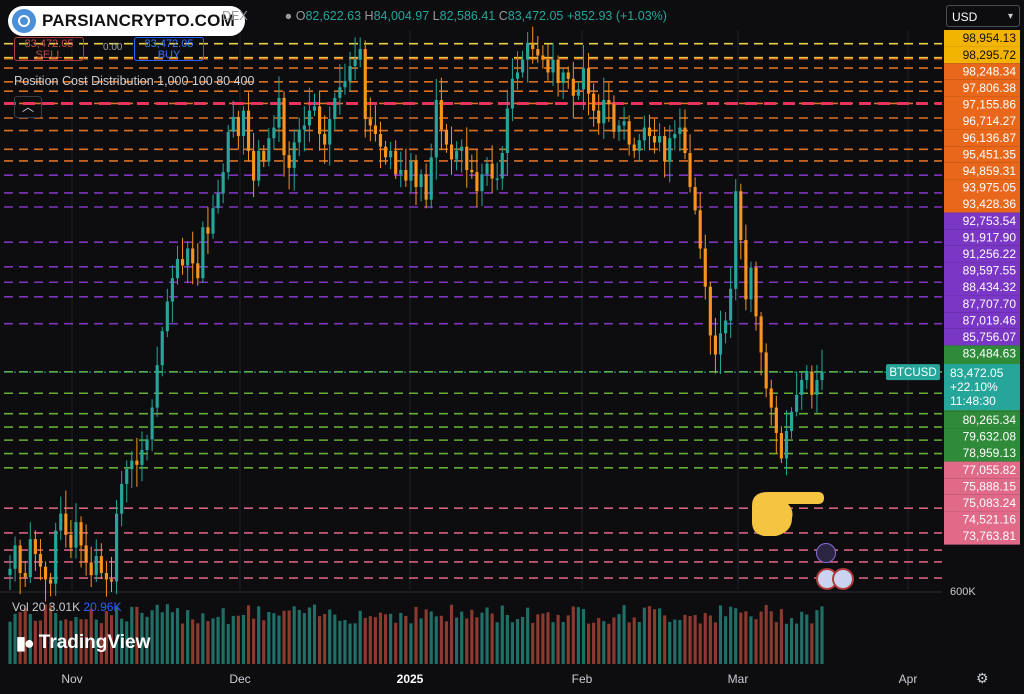  Describe the element at coordinates (990, 337) in the screenshot. I see `price-level-label: 85,756.07` at that location.